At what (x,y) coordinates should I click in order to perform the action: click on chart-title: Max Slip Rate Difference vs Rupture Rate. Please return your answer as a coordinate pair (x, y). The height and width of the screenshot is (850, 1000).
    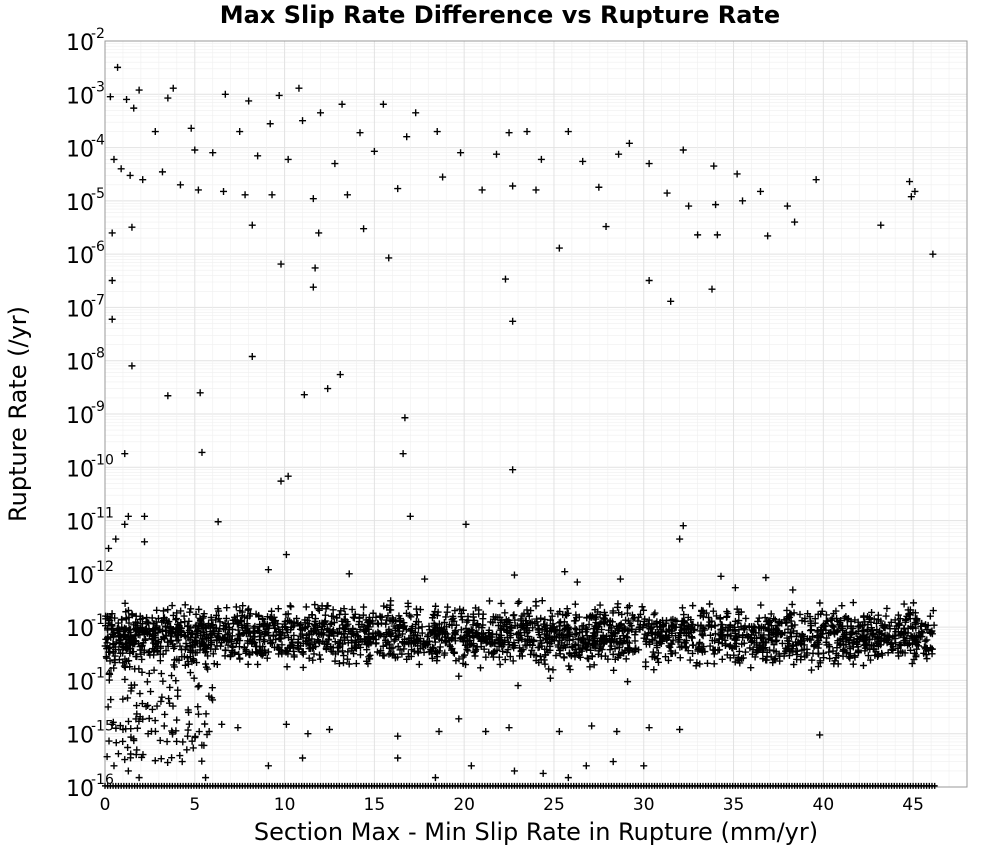
    Looking at the image, I should click on (500, 15).